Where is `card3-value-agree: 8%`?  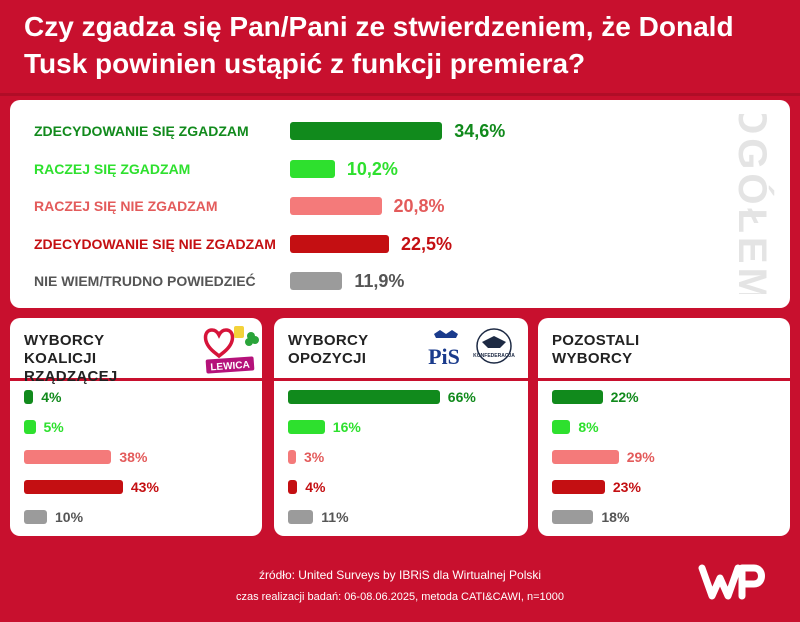
card3-value-agree: 8% is located at coordinates (588, 427).